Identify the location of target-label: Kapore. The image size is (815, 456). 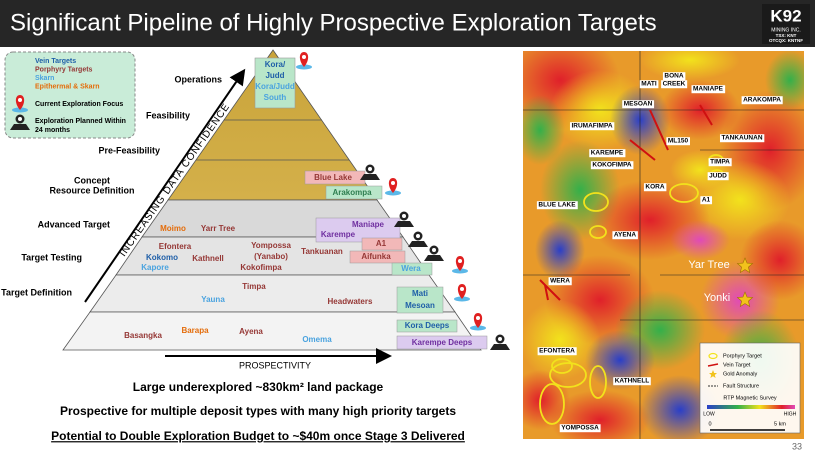
(155, 267).